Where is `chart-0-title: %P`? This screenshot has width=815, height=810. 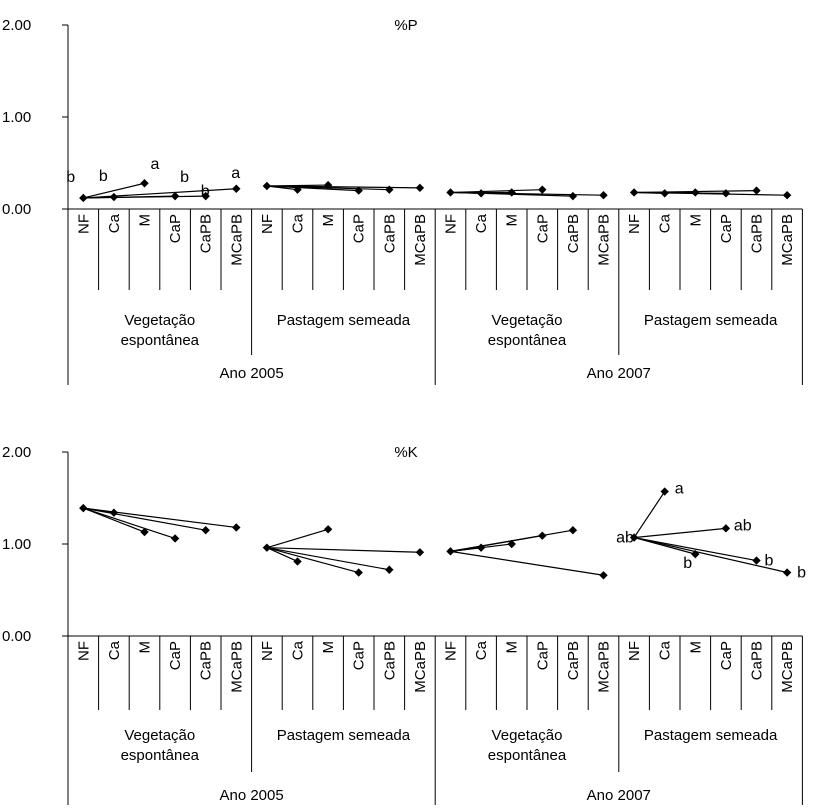 chart-0-title: %P is located at coordinates (405, 25).